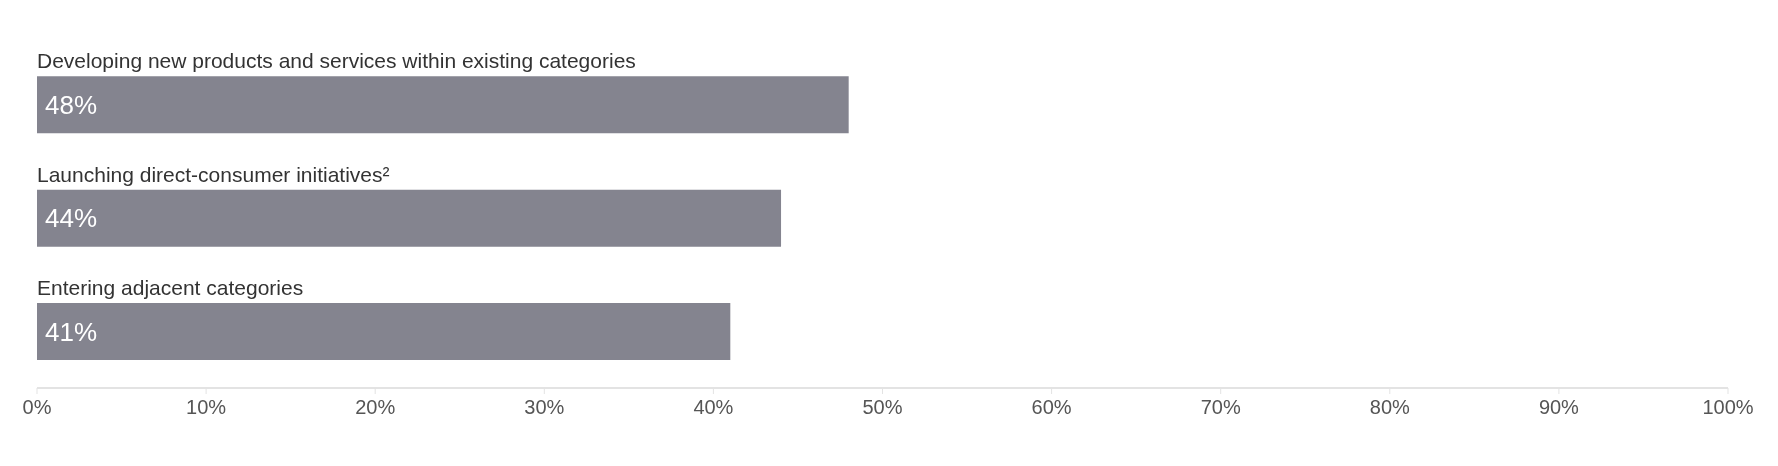 The height and width of the screenshot is (466, 1778). What do you see at coordinates (713, 407) in the screenshot?
I see `x-tick-label: 40%` at bounding box center [713, 407].